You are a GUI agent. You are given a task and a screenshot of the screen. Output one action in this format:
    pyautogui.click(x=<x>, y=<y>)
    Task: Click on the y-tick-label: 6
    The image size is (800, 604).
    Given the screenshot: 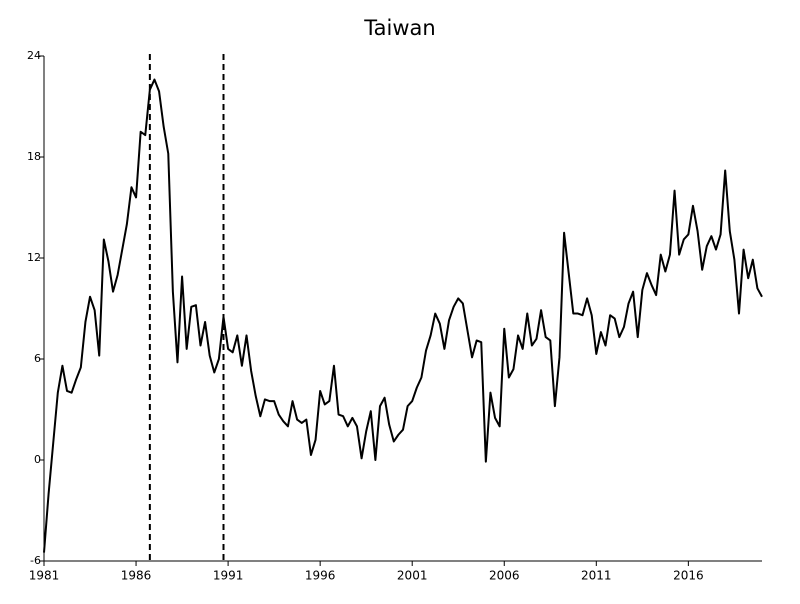 What is the action you would take?
    pyautogui.click(x=37, y=358)
    